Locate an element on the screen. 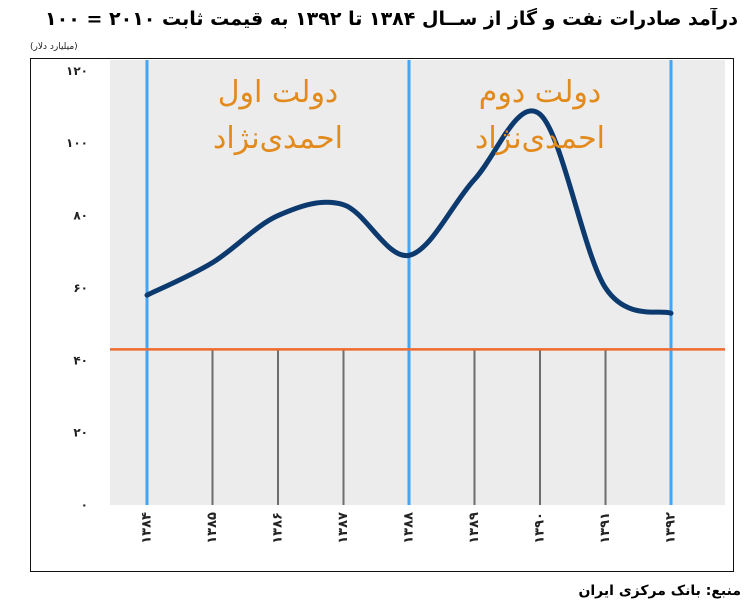  x-tick-label: ۱۳۹۰ is located at coordinates (540, 528).